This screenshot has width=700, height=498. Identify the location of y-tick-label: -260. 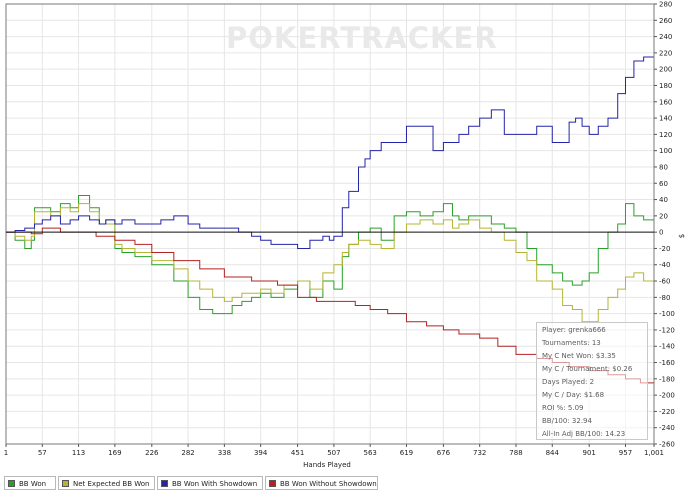
(667, 445).